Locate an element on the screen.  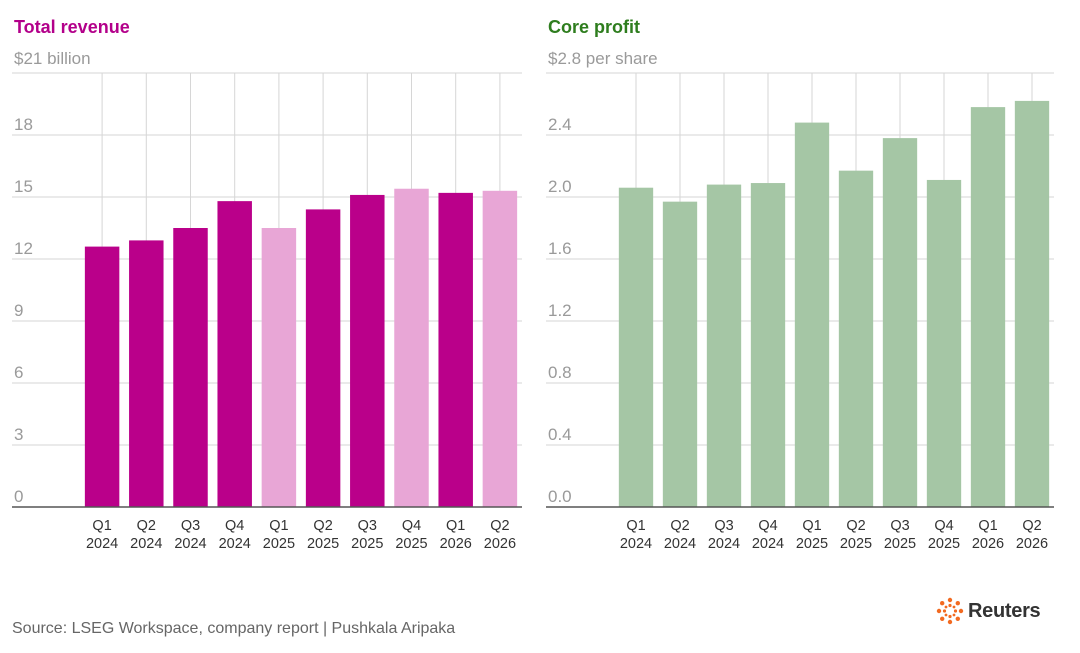
y-tick-label: 12 is located at coordinates (23, 248).